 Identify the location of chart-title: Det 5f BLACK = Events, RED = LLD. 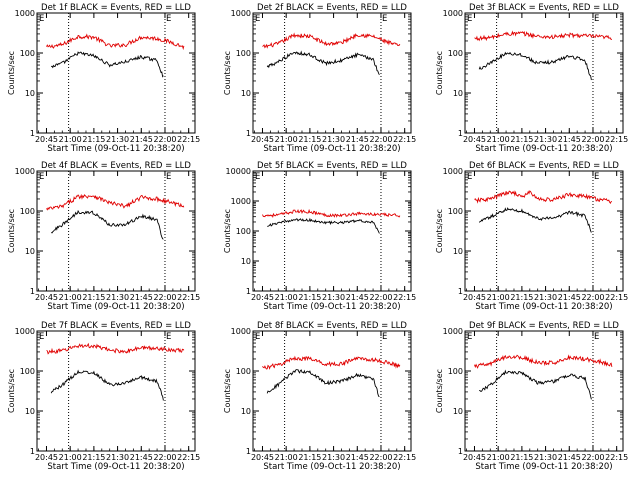
(332, 166).